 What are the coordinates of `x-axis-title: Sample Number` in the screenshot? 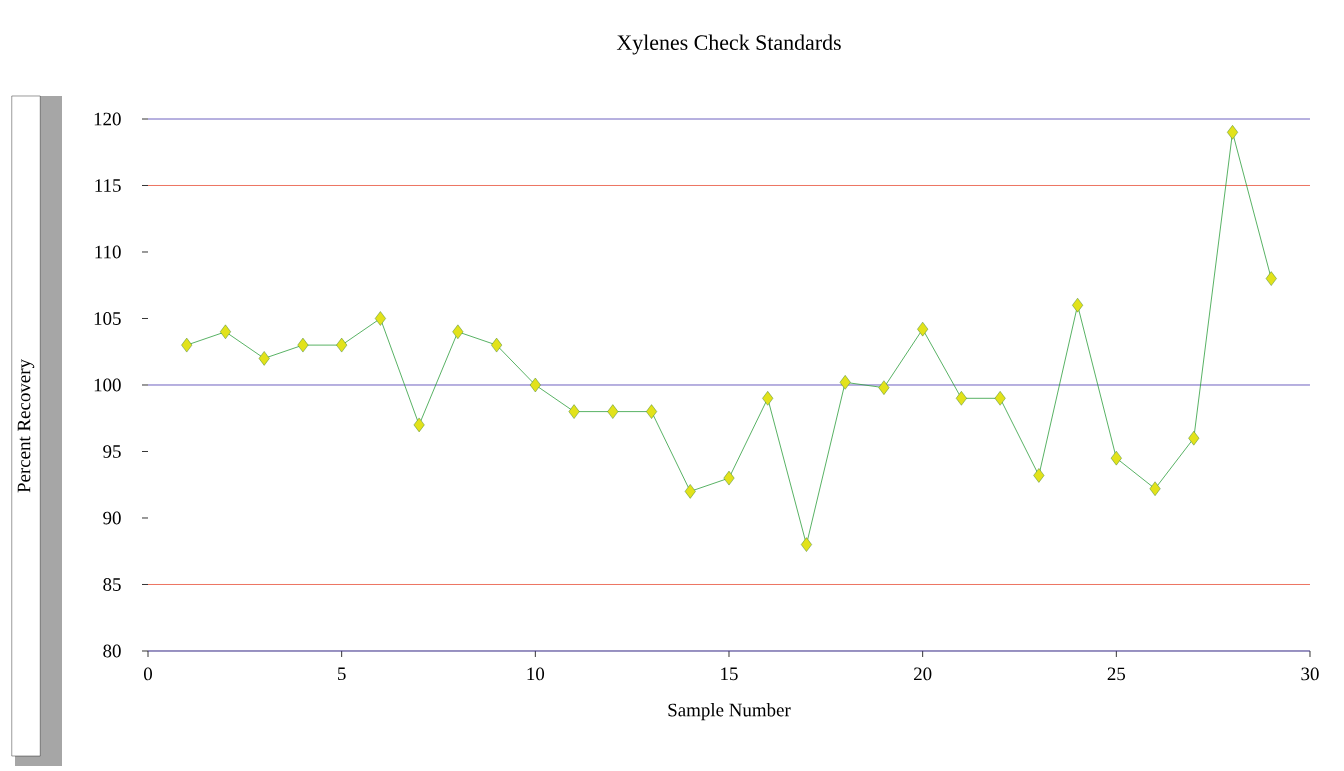 It's located at (729, 712).